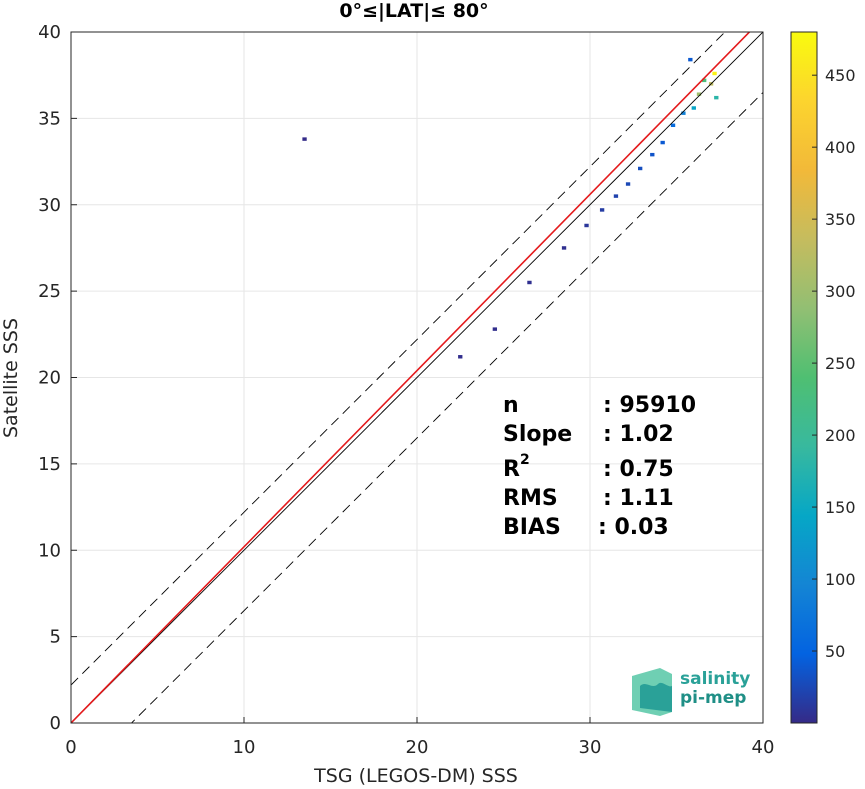 The width and height of the screenshot is (865, 789). Describe the element at coordinates (840, 507) in the screenshot. I see `colorbar-tick-label: 150` at that location.